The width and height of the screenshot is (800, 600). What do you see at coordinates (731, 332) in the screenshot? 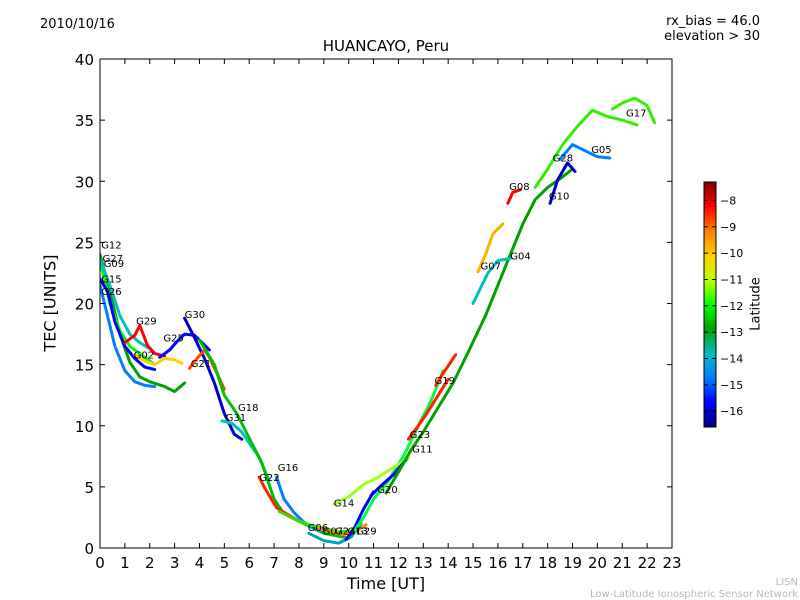
I see `colorbar-tick-label: −13` at bounding box center [731, 332].